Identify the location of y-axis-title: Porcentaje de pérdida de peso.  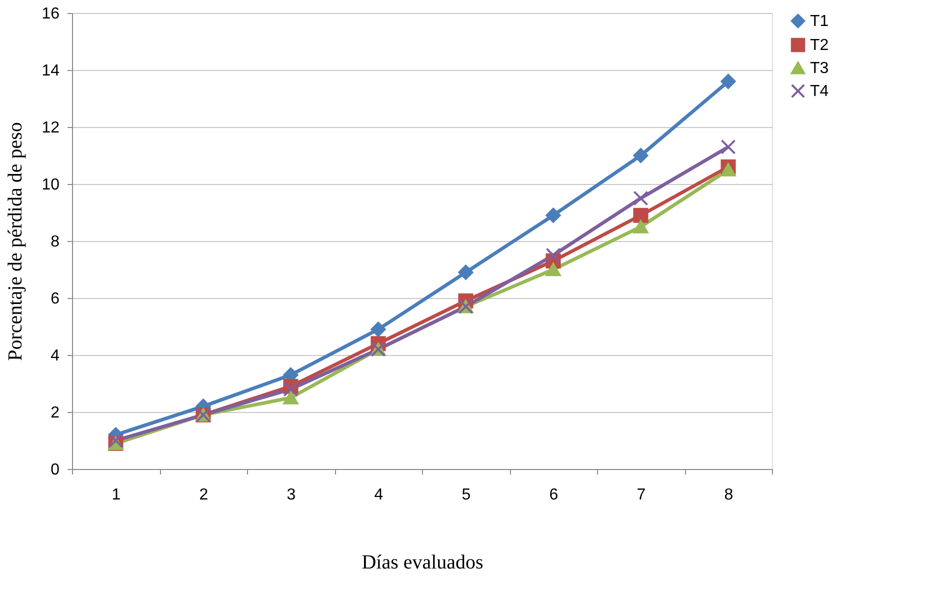
(15, 241).